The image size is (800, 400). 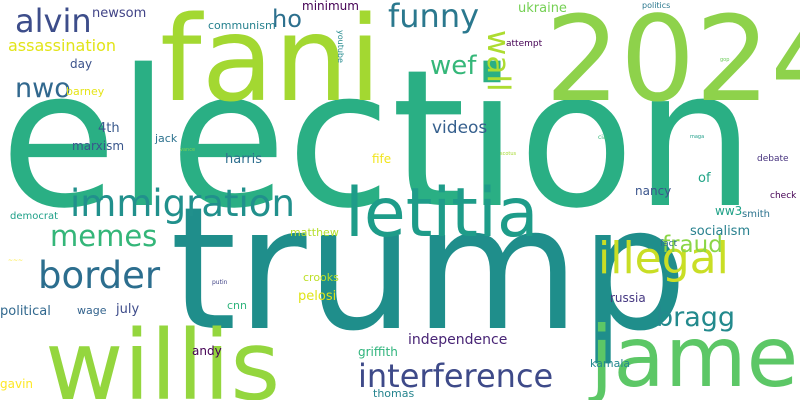 I want to click on word-july: july, so click(x=128, y=309).